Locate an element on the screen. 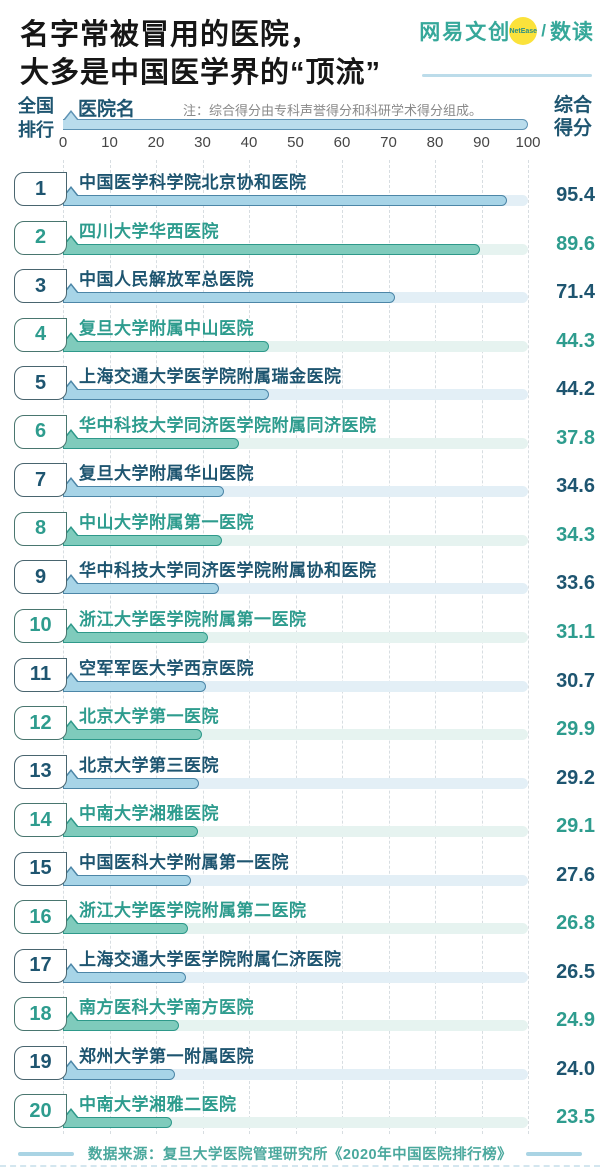 The height and width of the screenshot is (1171, 600). rank-number: 10 is located at coordinates (40, 625).